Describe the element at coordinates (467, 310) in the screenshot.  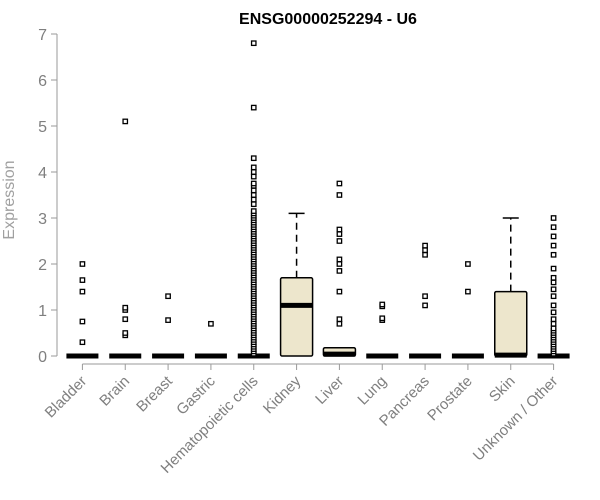
I see `box-prostate` at that location.